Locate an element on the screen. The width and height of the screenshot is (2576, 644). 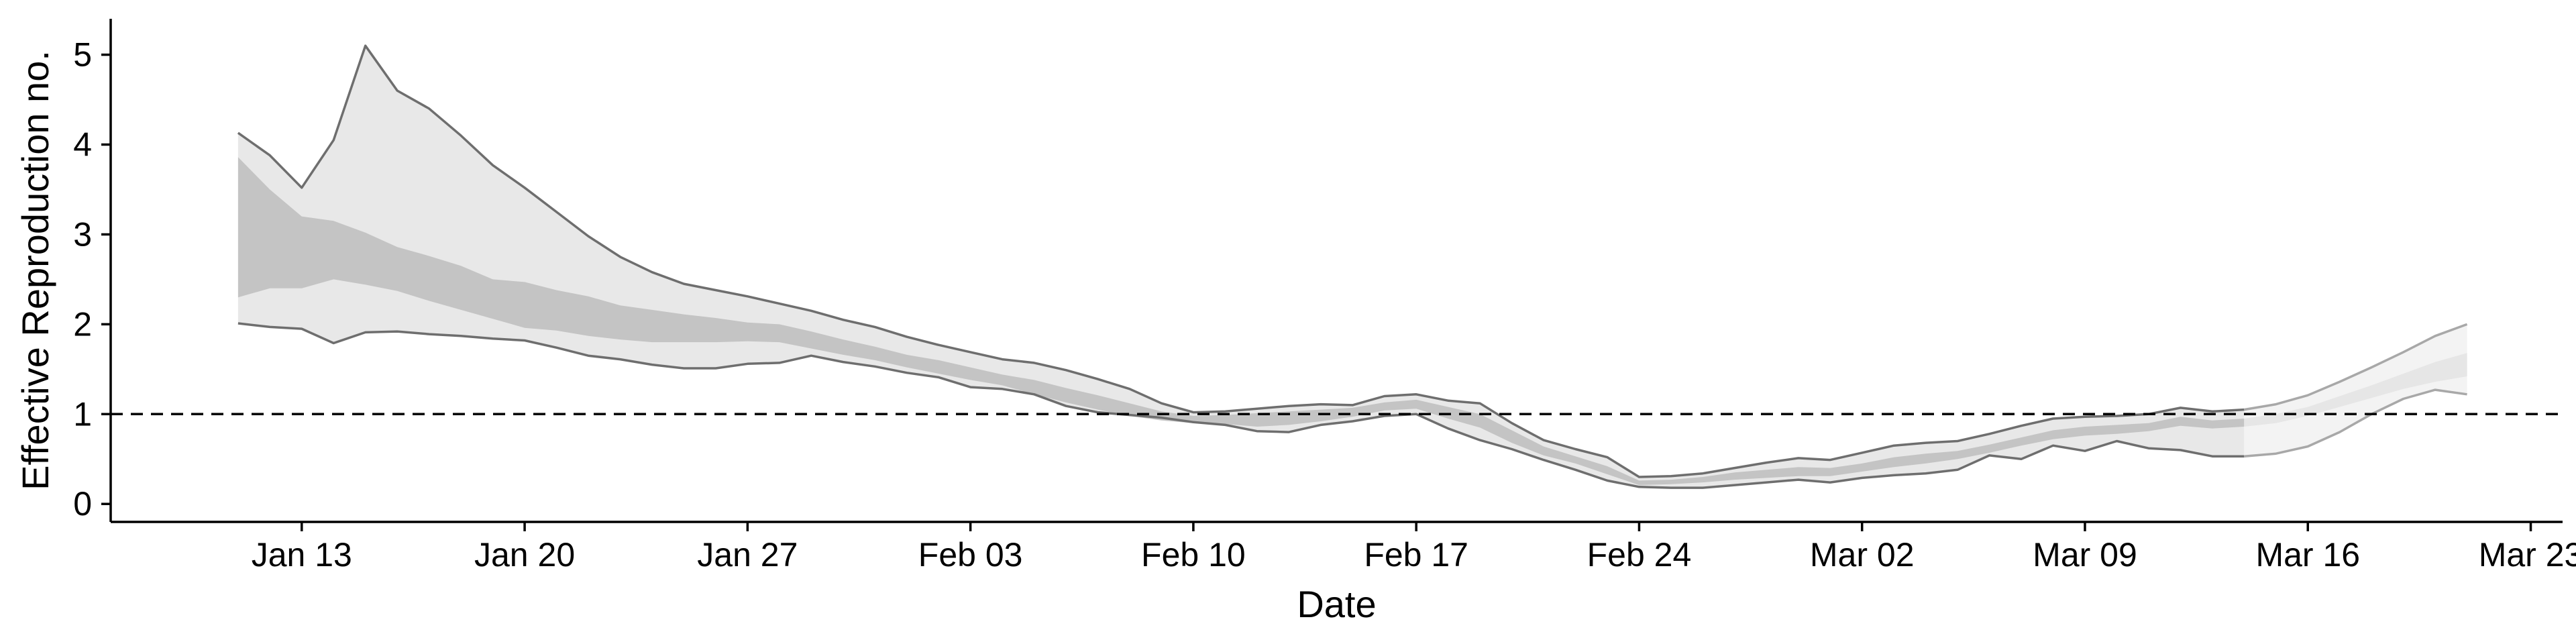
x-tick-label: Jan 13 is located at coordinates (302, 555).